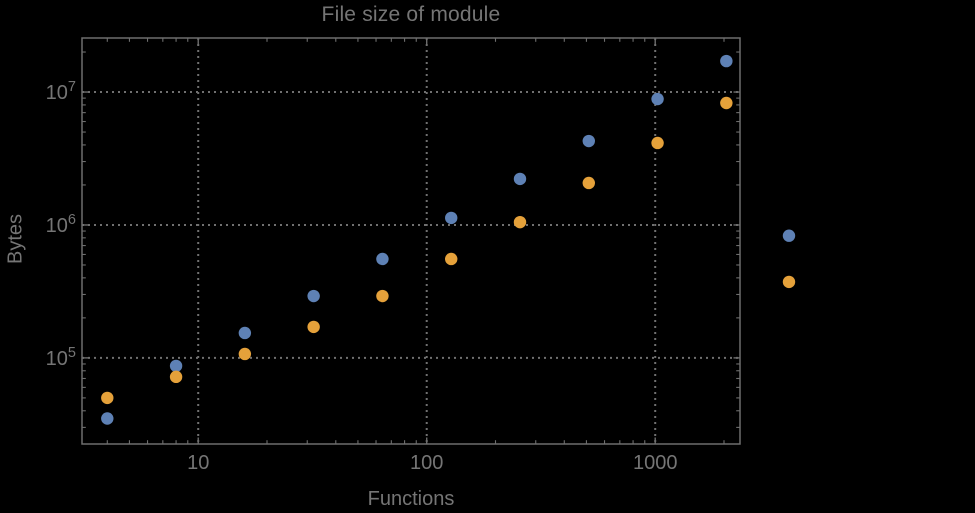 The image size is (975, 513). I want to click on y-tick-label: 10⁶, so click(61, 224).